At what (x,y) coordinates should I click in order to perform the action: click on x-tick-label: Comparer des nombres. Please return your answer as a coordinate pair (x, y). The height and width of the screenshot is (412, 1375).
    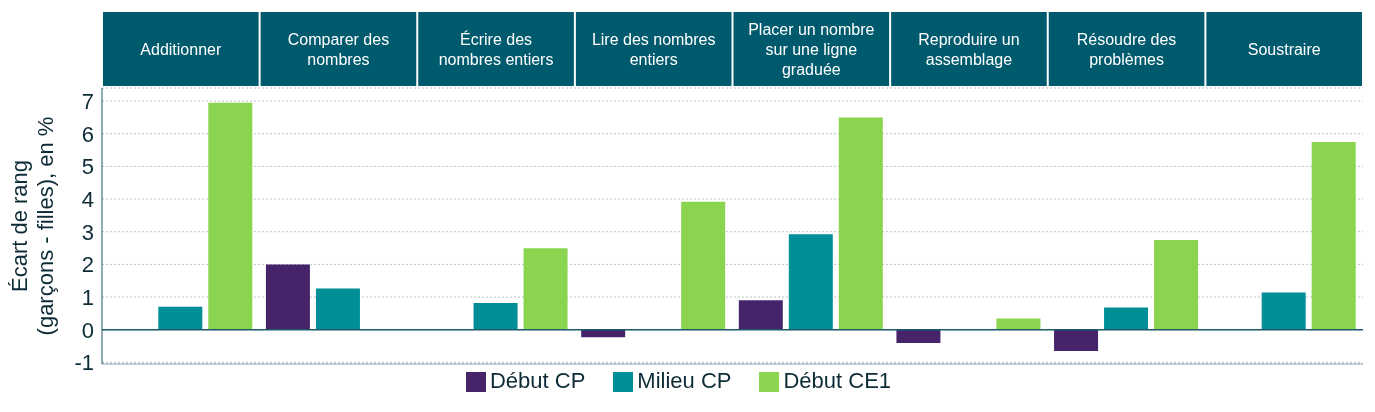
    Looking at the image, I should click on (338, 49).